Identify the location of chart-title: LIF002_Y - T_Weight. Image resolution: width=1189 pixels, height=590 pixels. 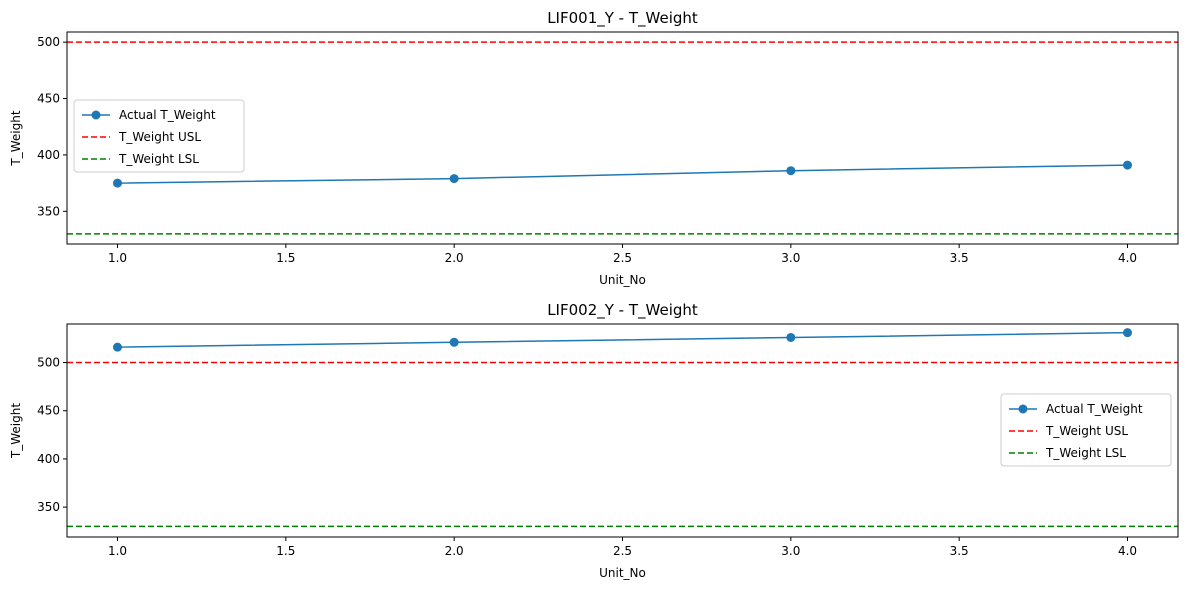
(622, 310).